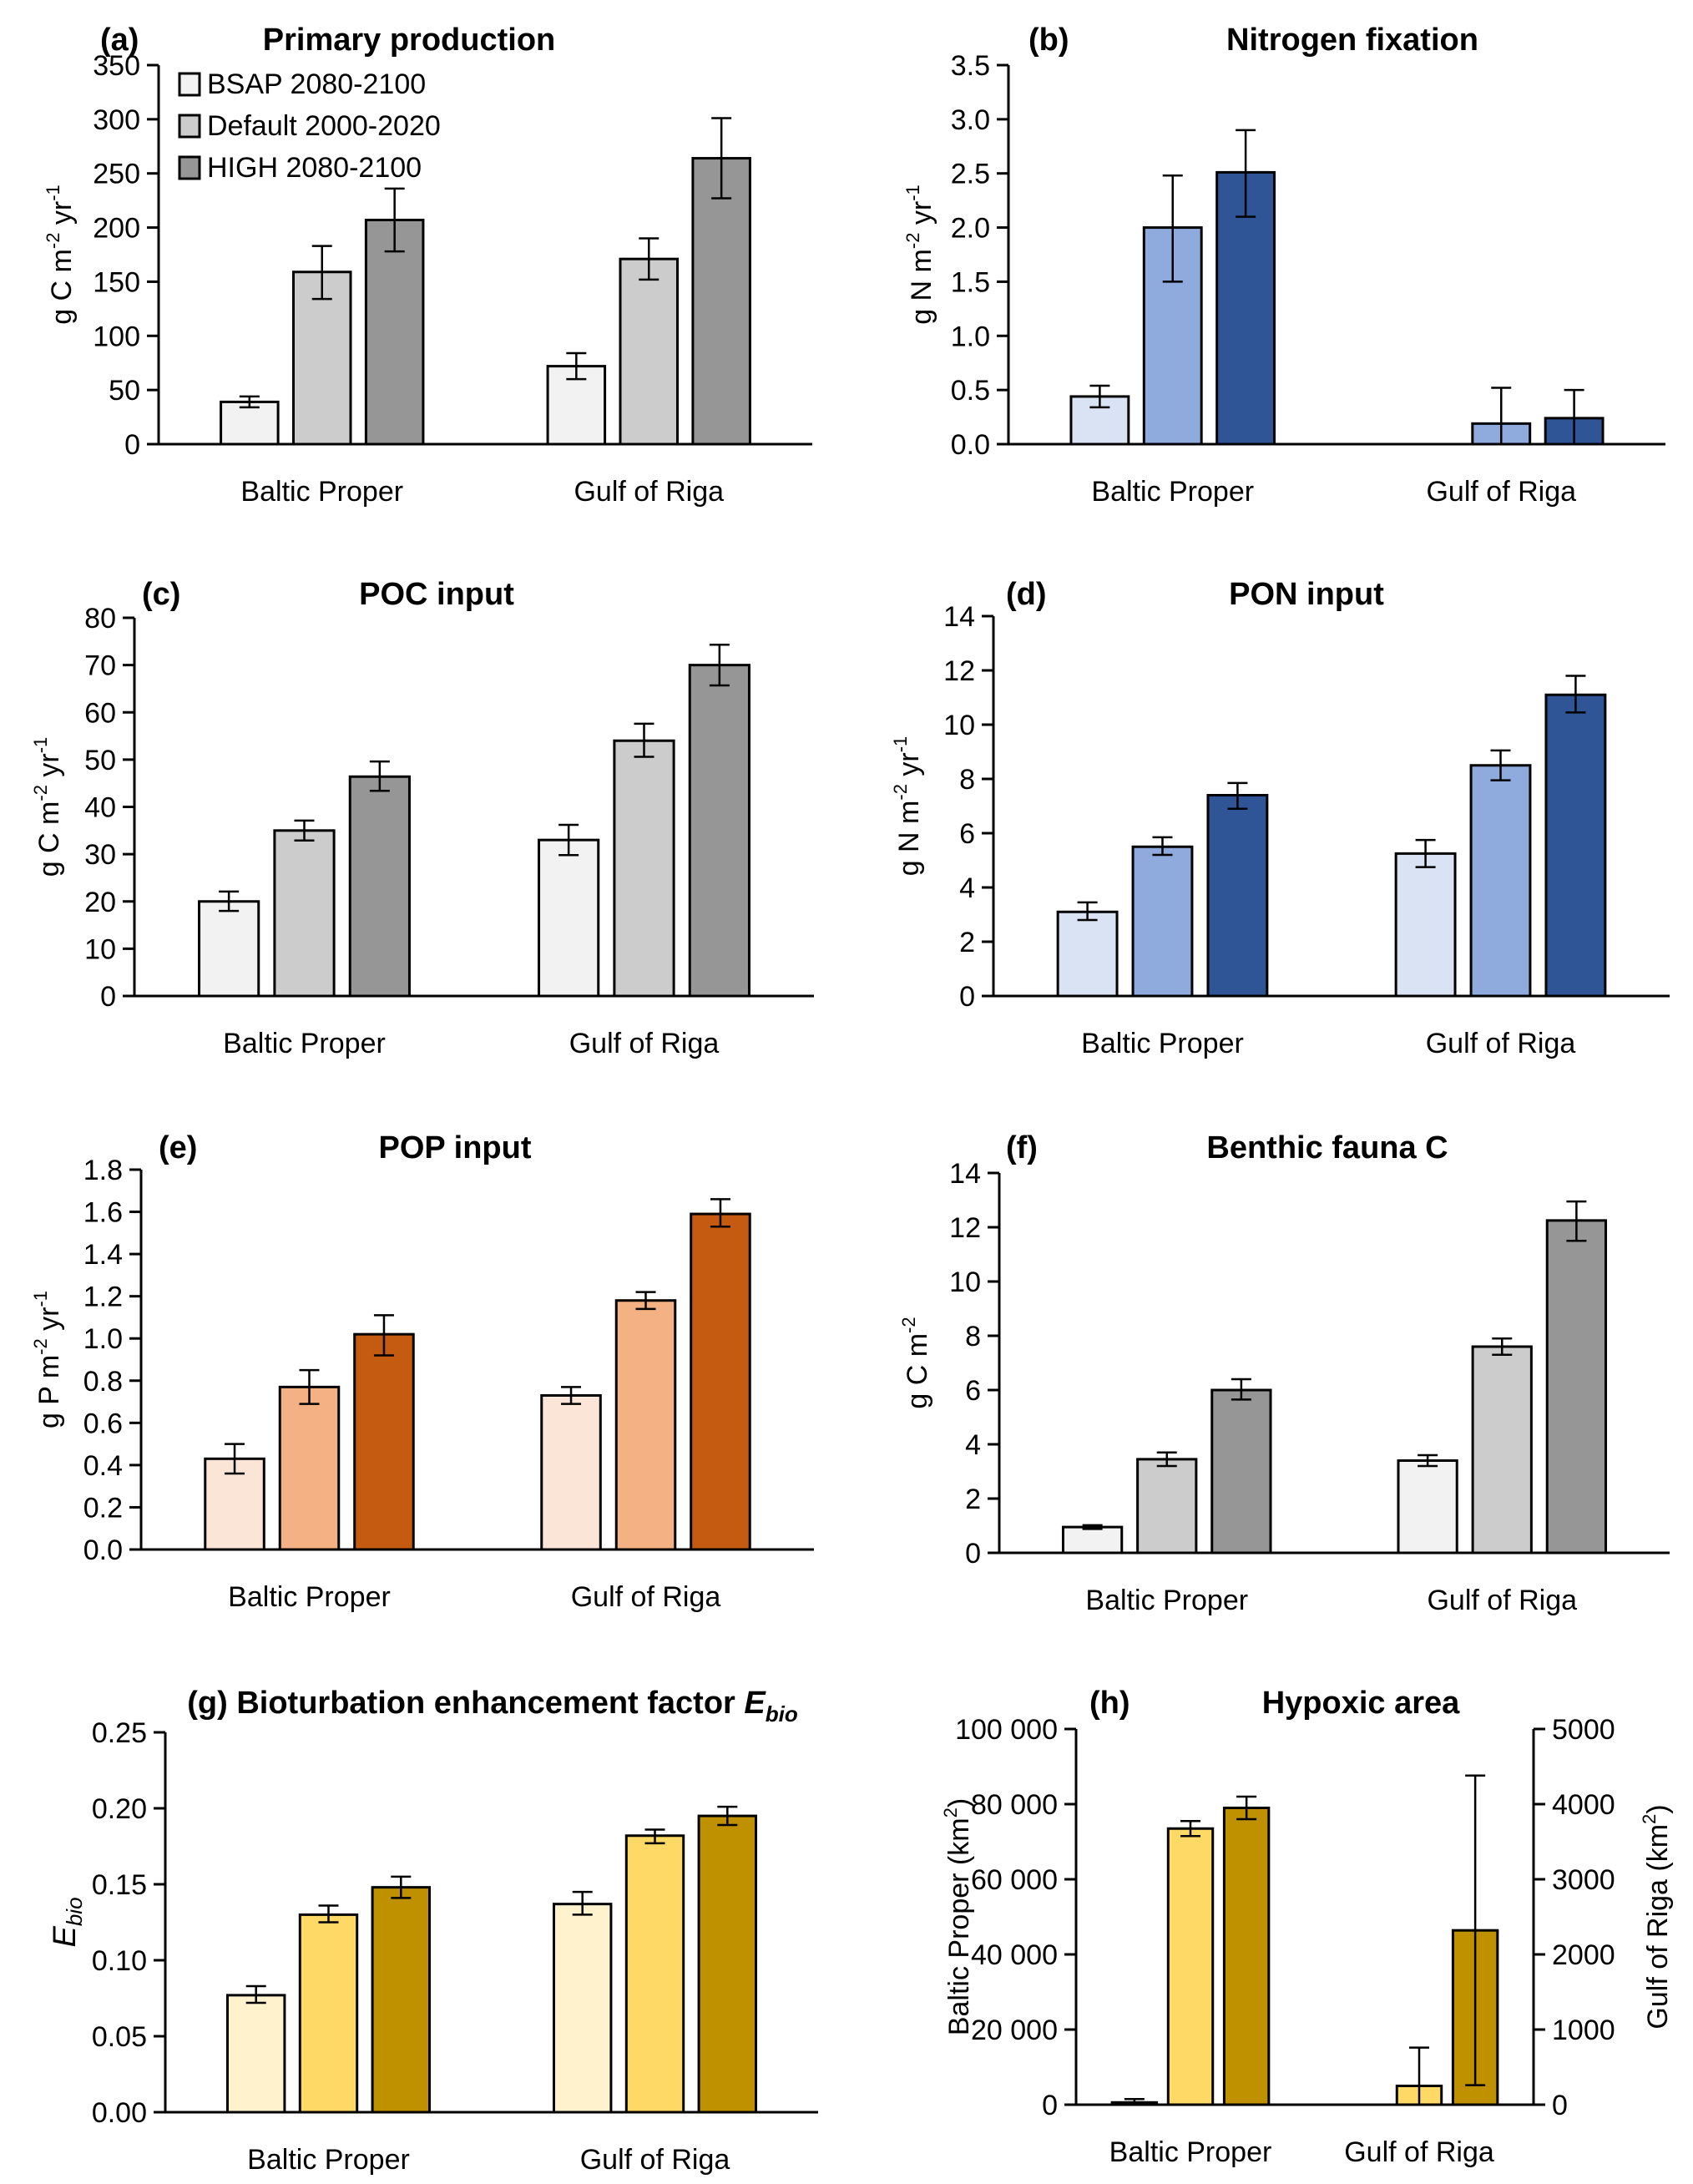 The width and height of the screenshot is (1693, 2184). I want to click on y-tick-label: 14, so click(959, 617).